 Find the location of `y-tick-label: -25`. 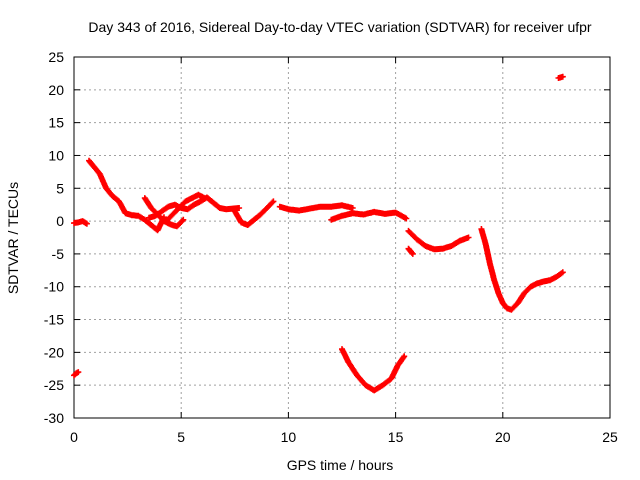

y-tick-label: -25 is located at coordinates (54, 385).